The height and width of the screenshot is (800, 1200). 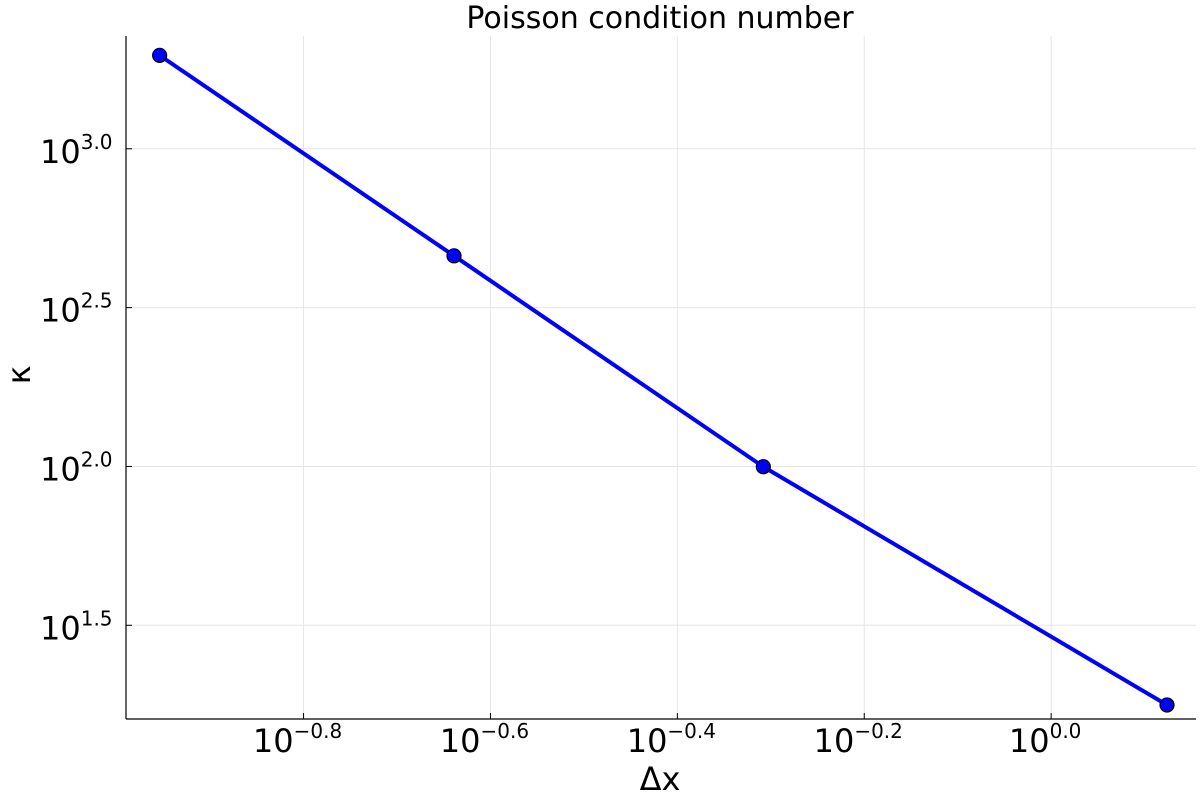 What do you see at coordinates (76, 309) in the screenshot?
I see `y-tick-label: 102.5` at bounding box center [76, 309].